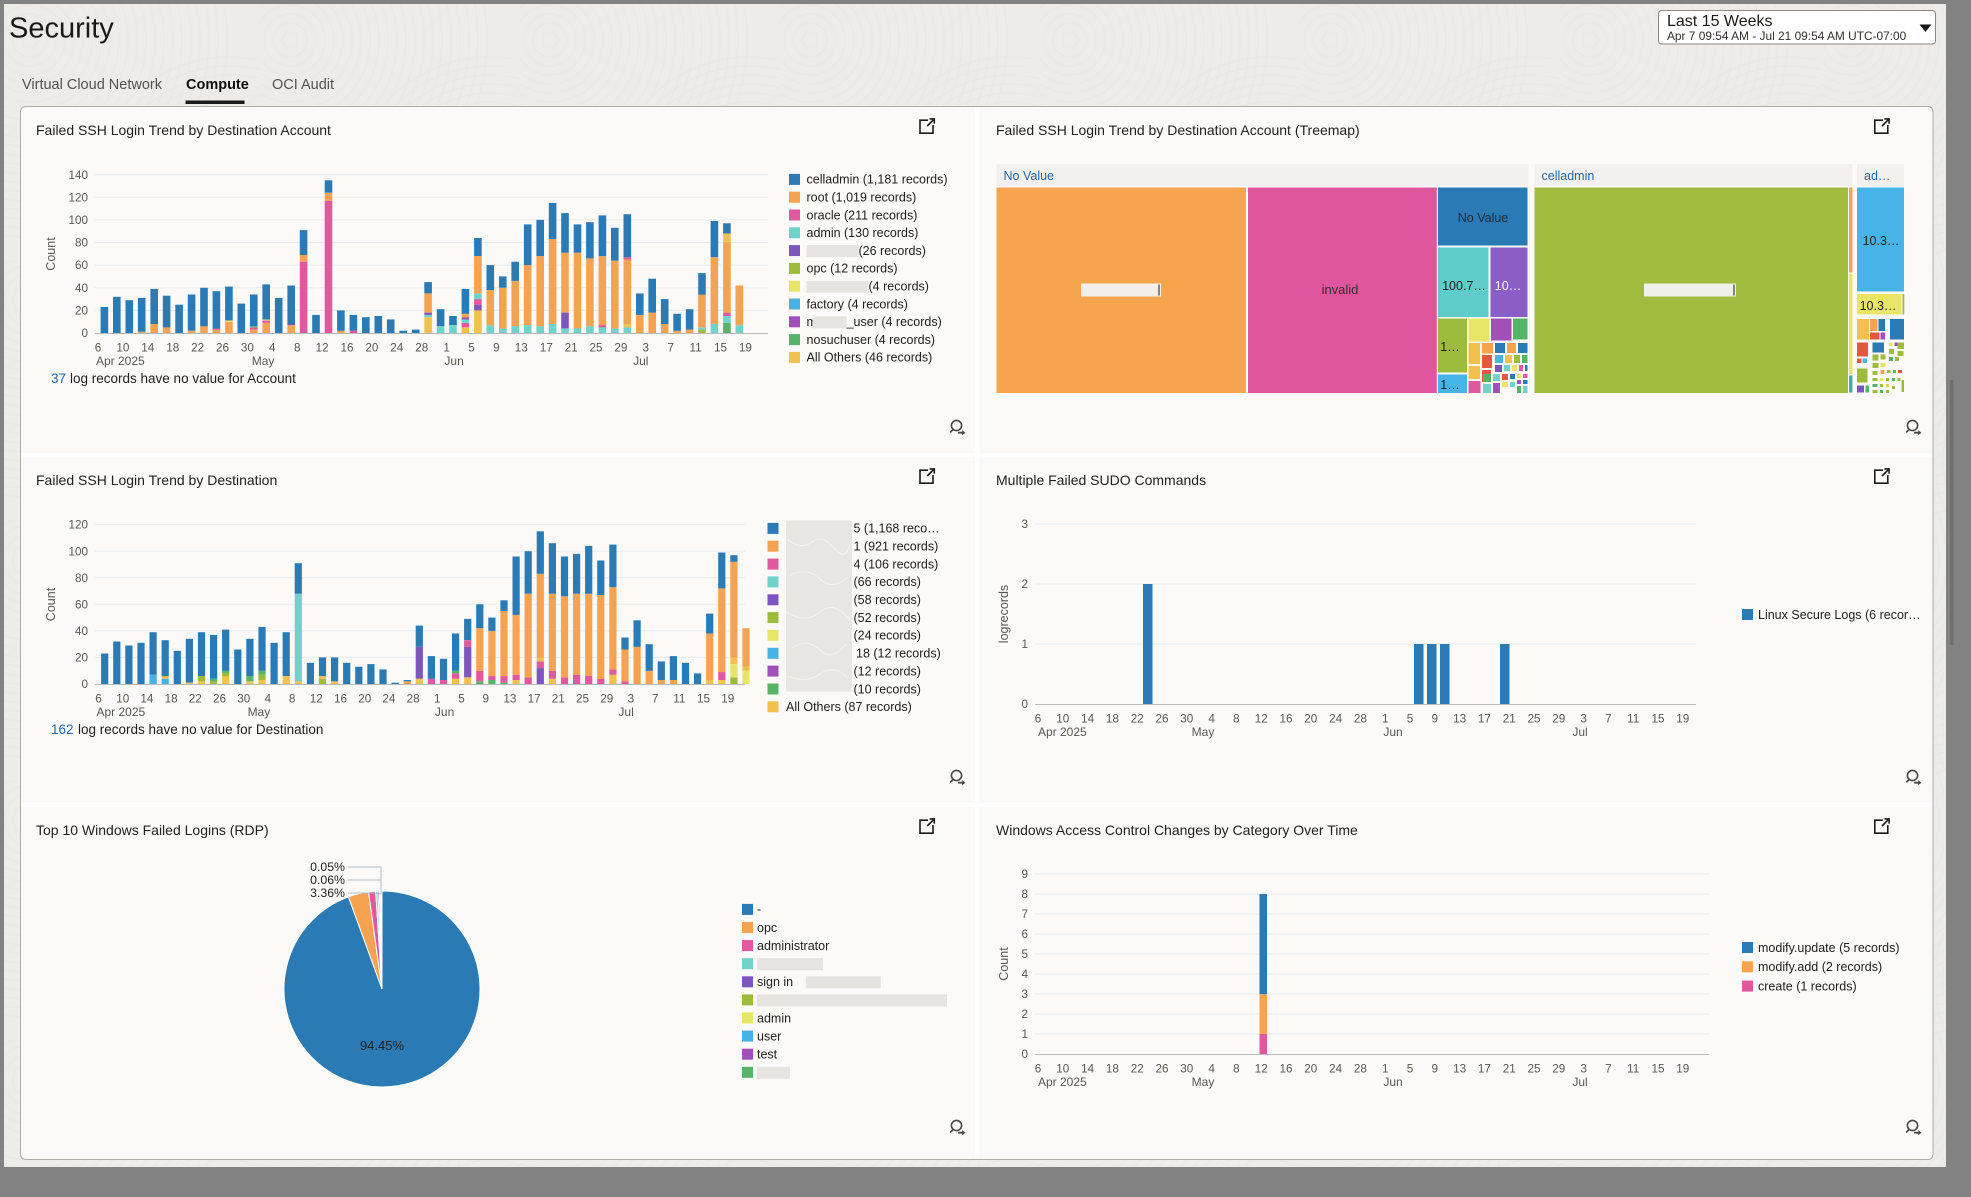 The width and height of the screenshot is (1971, 1197). What do you see at coordinates (1038, 1069) in the screenshot?
I see `svg-text: 6` at bounding box center [1038, 1069].